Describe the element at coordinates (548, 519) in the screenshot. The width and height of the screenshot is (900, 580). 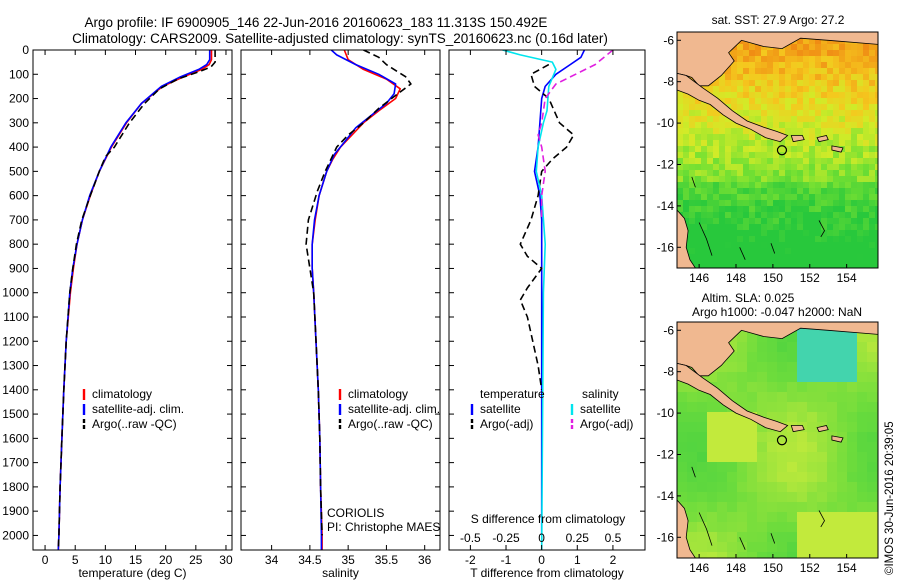
I see `diff-top-axis-label: S difference from climatology` at that location.